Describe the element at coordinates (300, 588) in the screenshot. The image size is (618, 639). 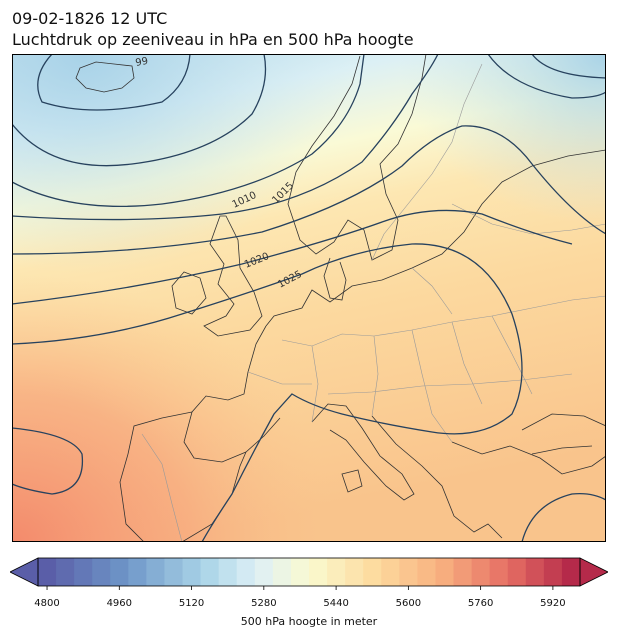
I see `colorbar-tick-marks` at that location.